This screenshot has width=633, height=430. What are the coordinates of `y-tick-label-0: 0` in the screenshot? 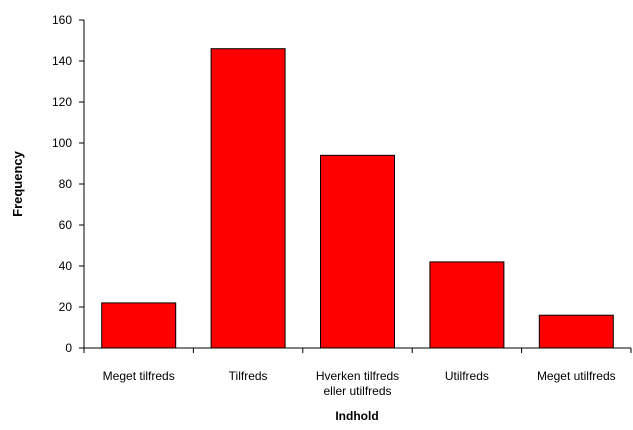 It's located at (68, 348).